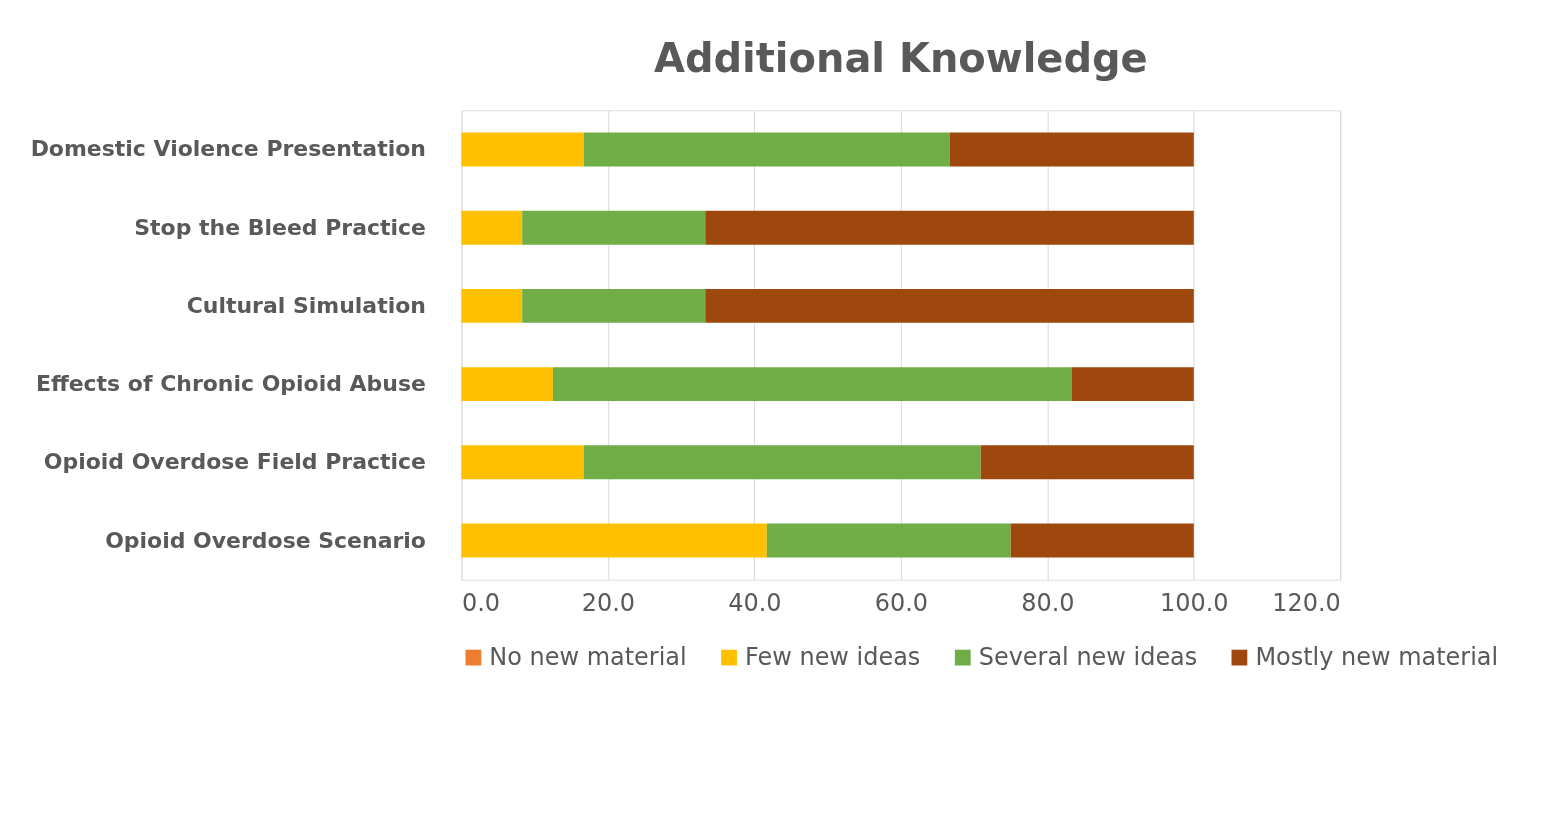 This screenshot has width=1559, height=824. I want to click on y-tick-label: Effects of Chronic Opioid Abuse, so click(230, 384).